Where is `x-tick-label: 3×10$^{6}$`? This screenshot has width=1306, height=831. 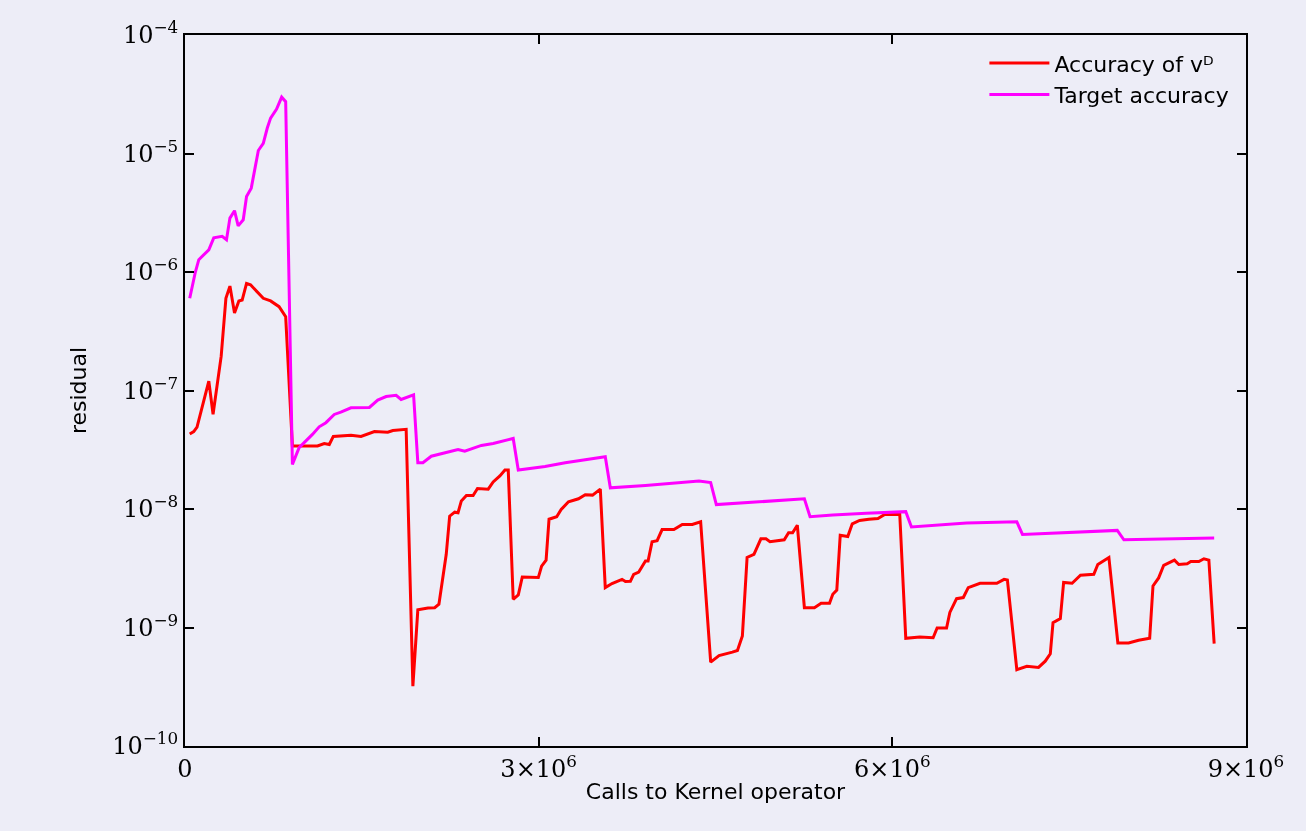
x-tick-label: 3×10$^{6}$ is located at coordinates (538, 766).